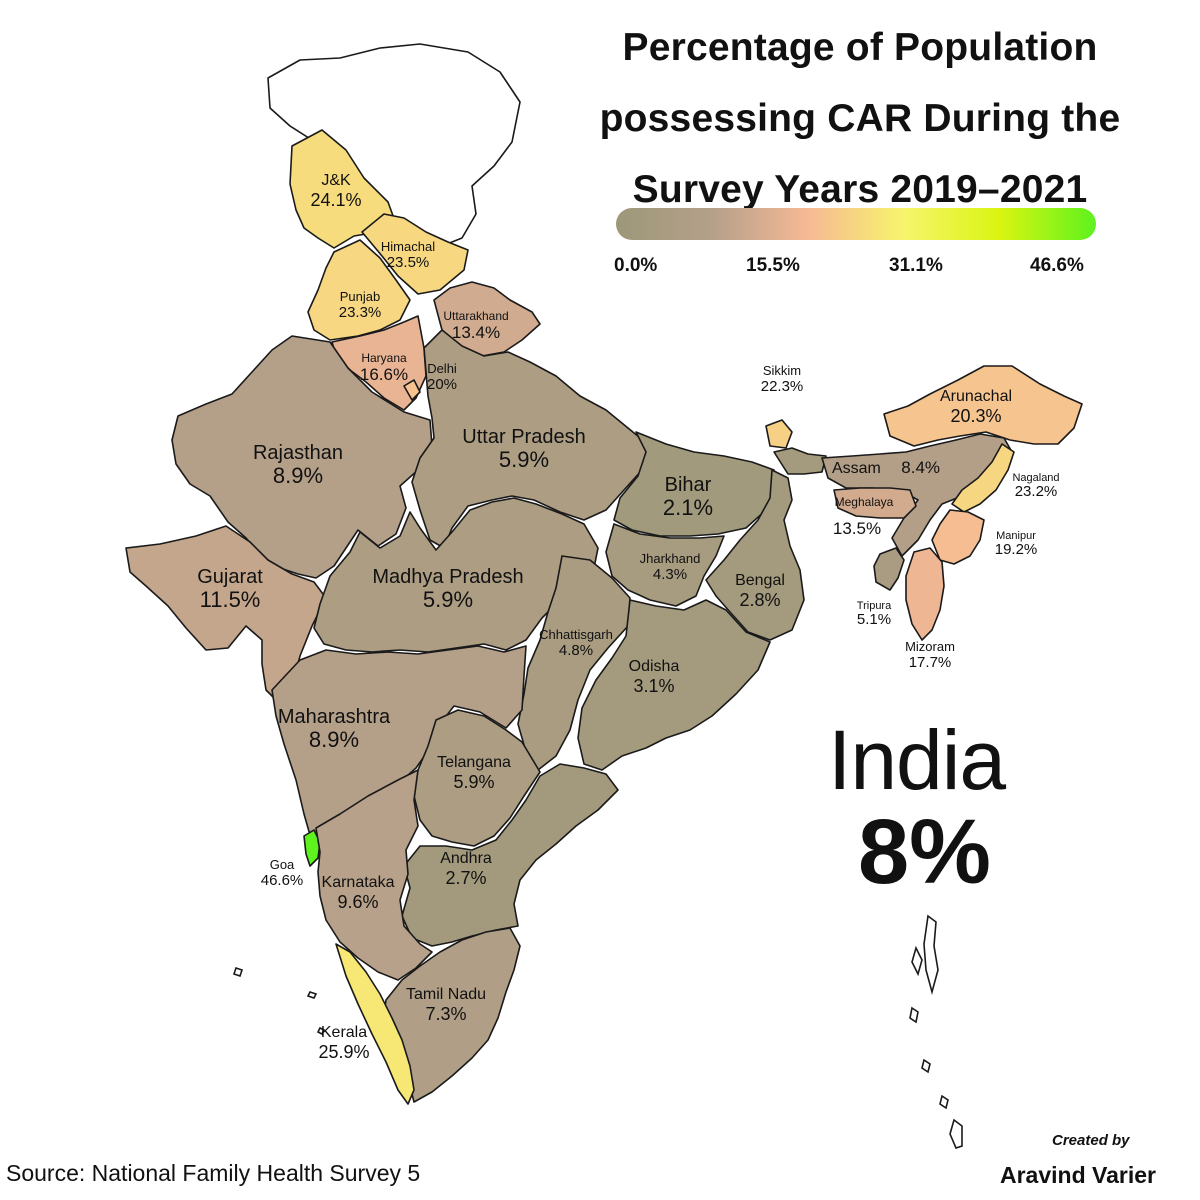 The height and width of the screenshot is (1200, 1200). I want to click on label-name: Tripura, so click(874, 606).